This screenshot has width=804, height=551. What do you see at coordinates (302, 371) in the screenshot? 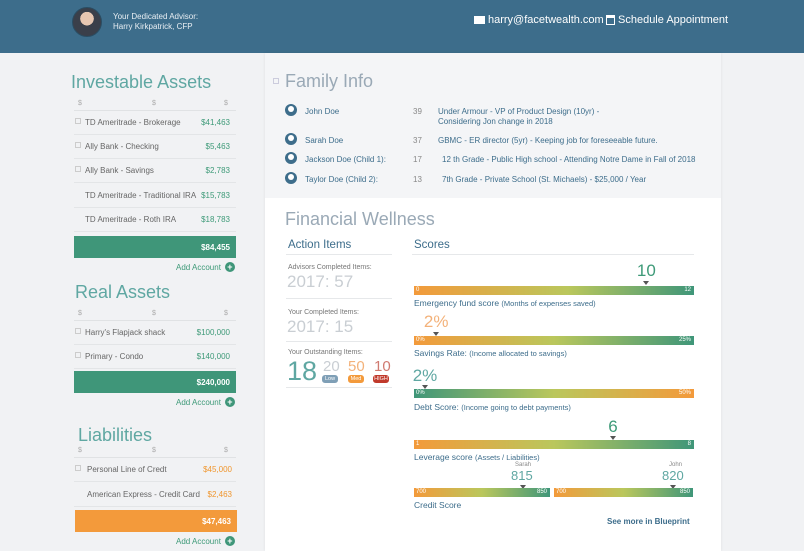
I see `outstanding-total: 18` at bounding box center [302, 371].